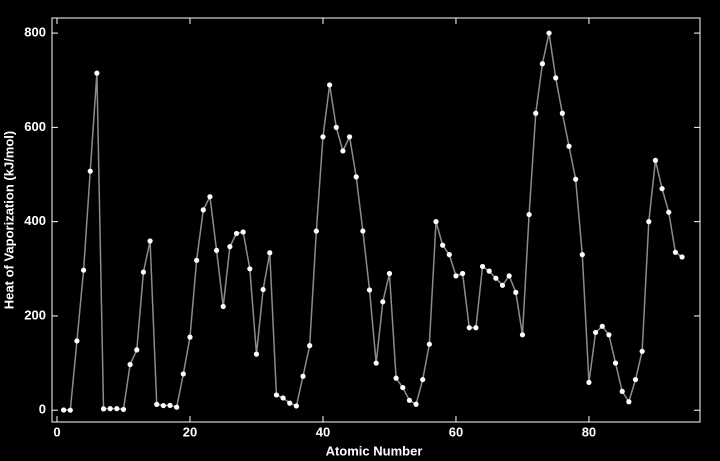  I want to click on y-tick-label: 800, so click(35, 32).